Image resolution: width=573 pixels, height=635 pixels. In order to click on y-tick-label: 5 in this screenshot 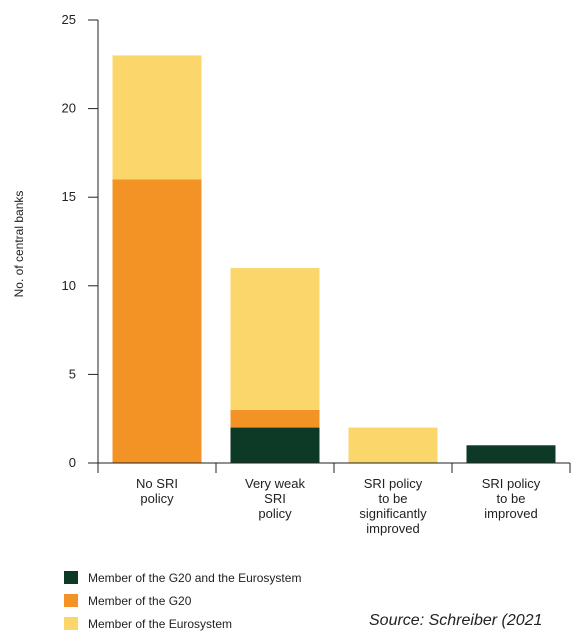, I will do `click(72, 373)`.